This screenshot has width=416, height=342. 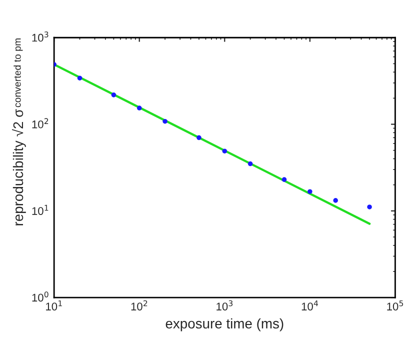 I want to click on y-tick-label: 10$^{0}$, so click(x=40, y=296).